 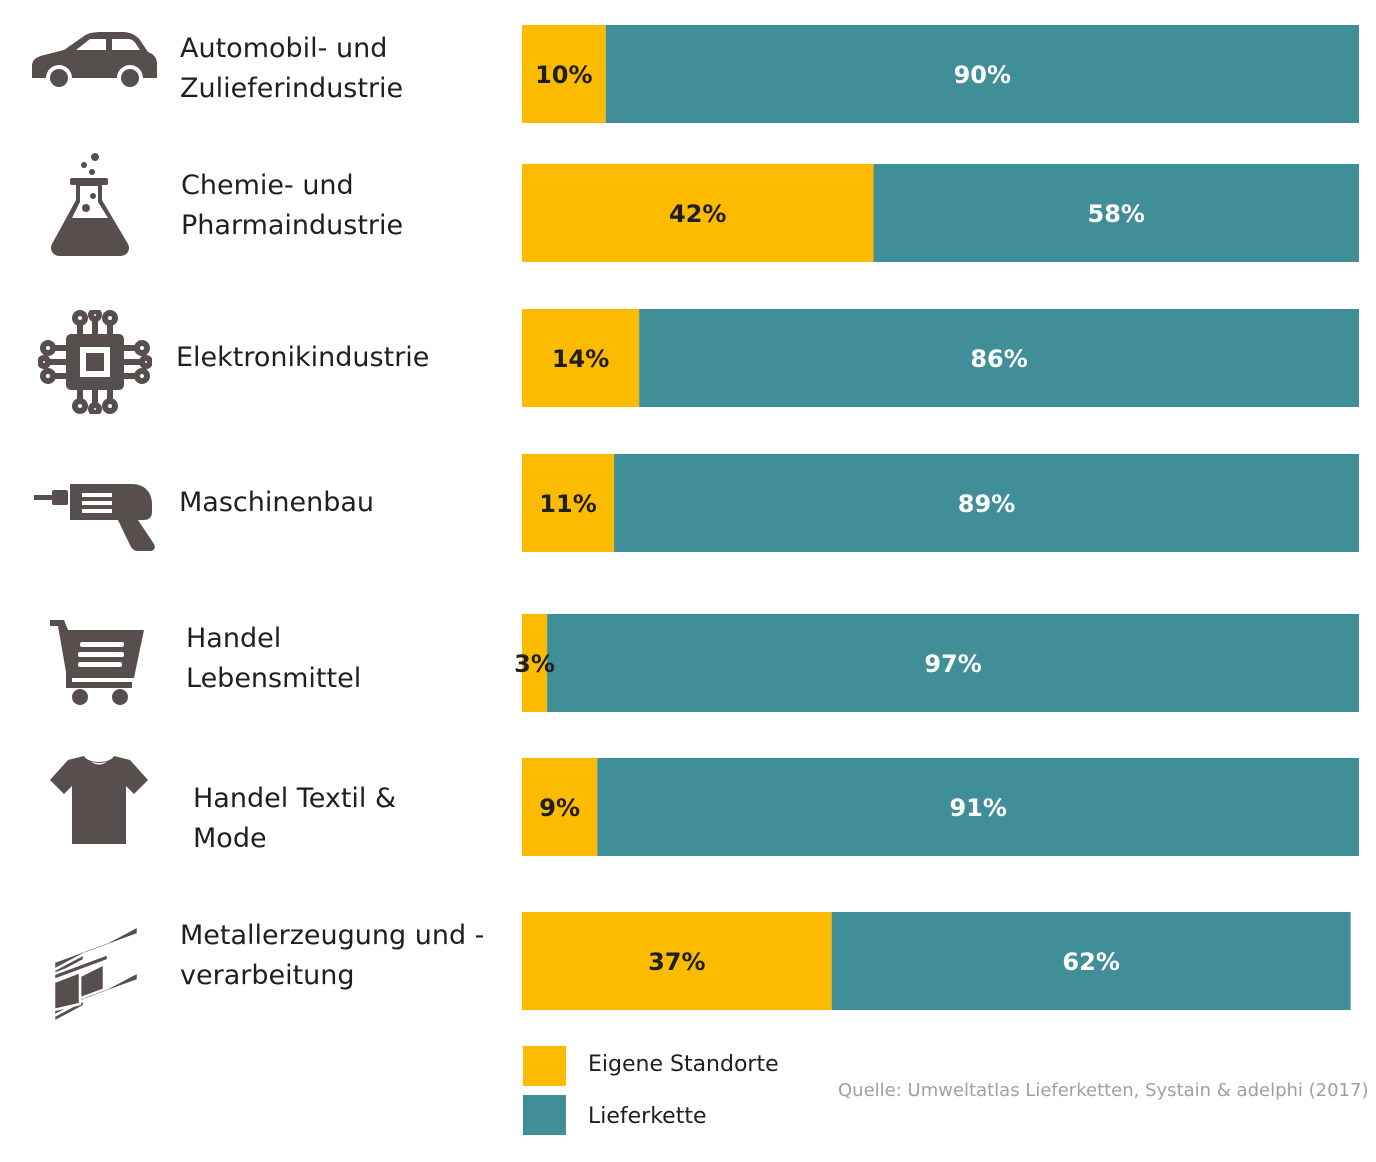 I want to click on row-label-metall: Metallerzeugung und - verarbeitung, so click(x=332, y=956).